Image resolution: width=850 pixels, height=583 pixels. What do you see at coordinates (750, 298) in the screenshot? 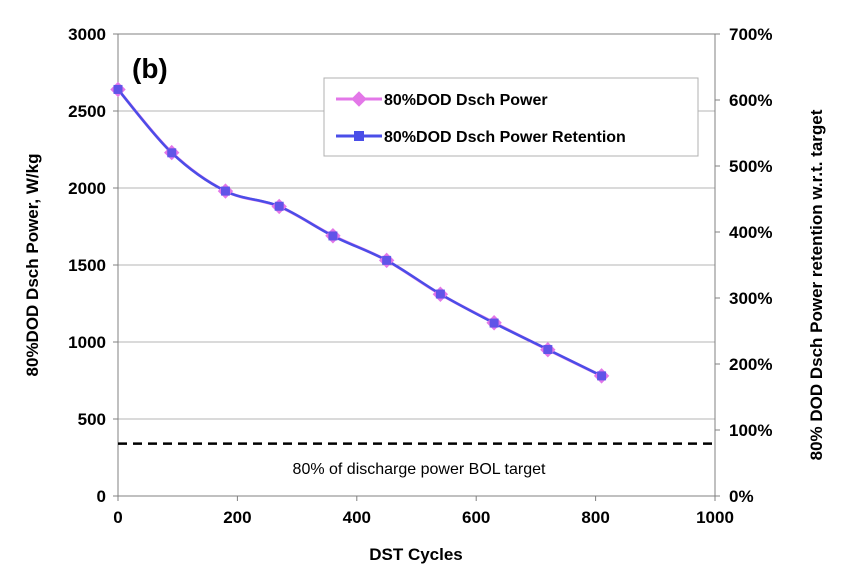
I see `y2-tick-label: 300%` at bounding box center [750, 298].